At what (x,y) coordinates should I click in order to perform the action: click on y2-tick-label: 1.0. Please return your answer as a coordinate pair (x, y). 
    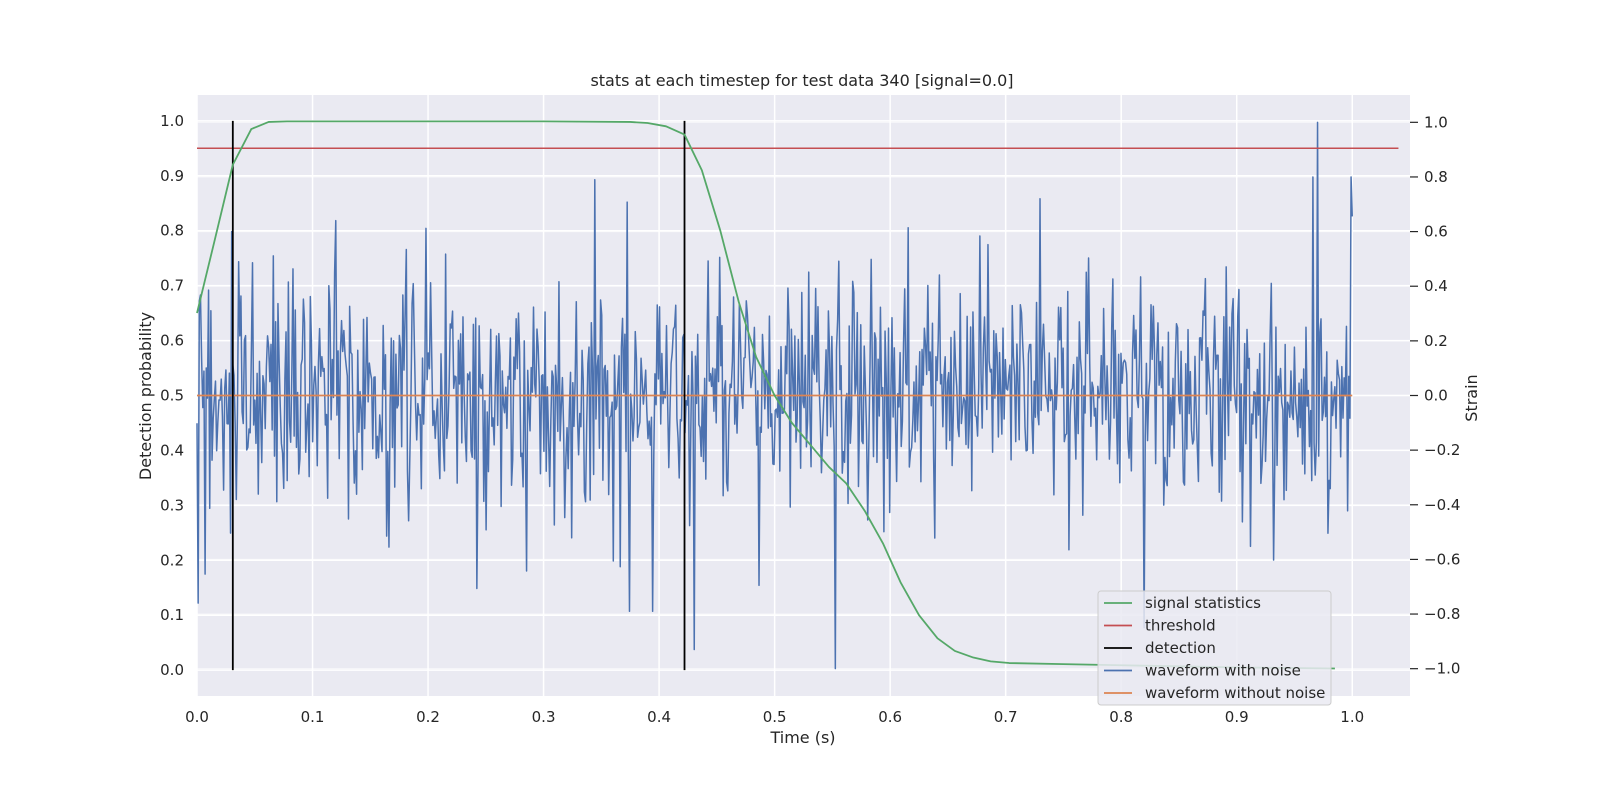
    Looking at the image, I should click on (1436, 122).